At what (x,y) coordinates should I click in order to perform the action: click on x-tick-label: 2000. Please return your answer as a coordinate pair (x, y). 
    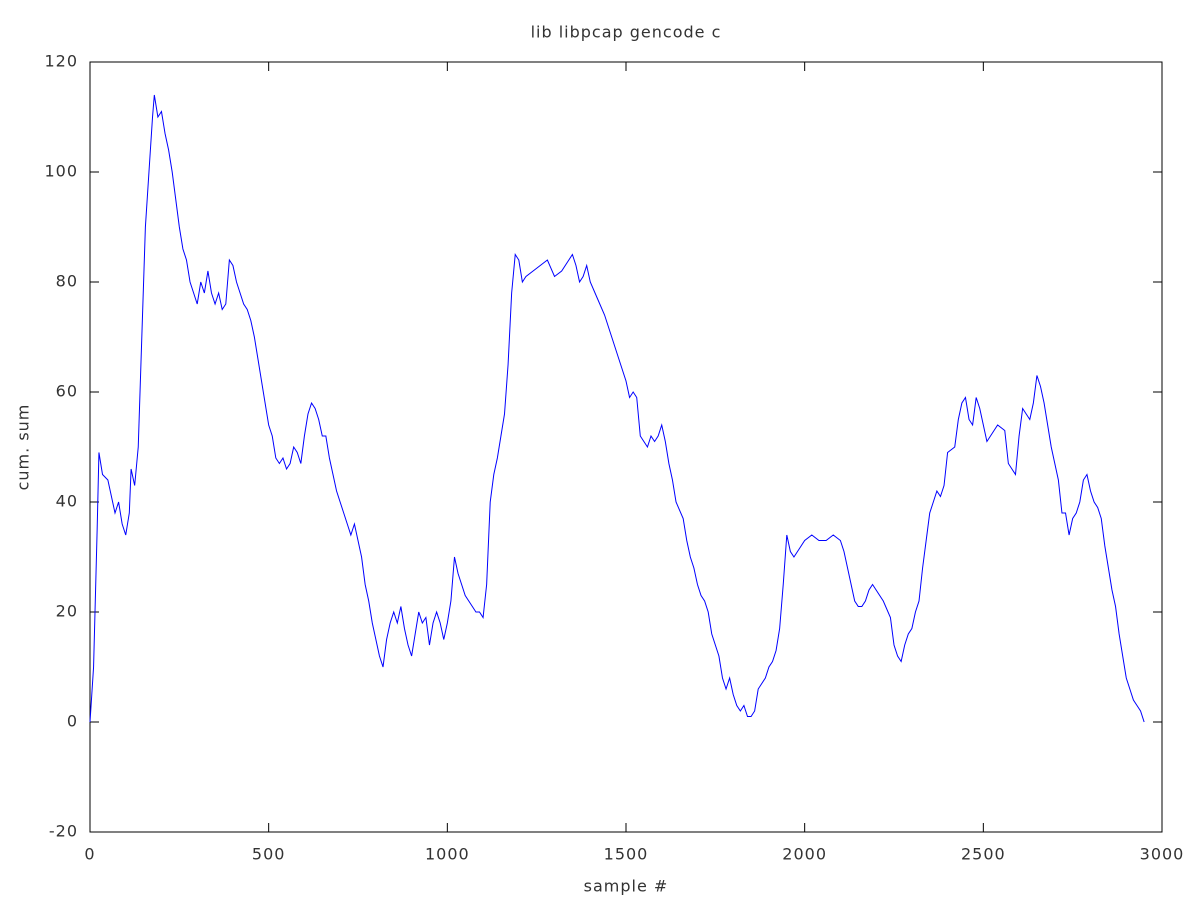
    Looking at the image, I should click on (804, 854).